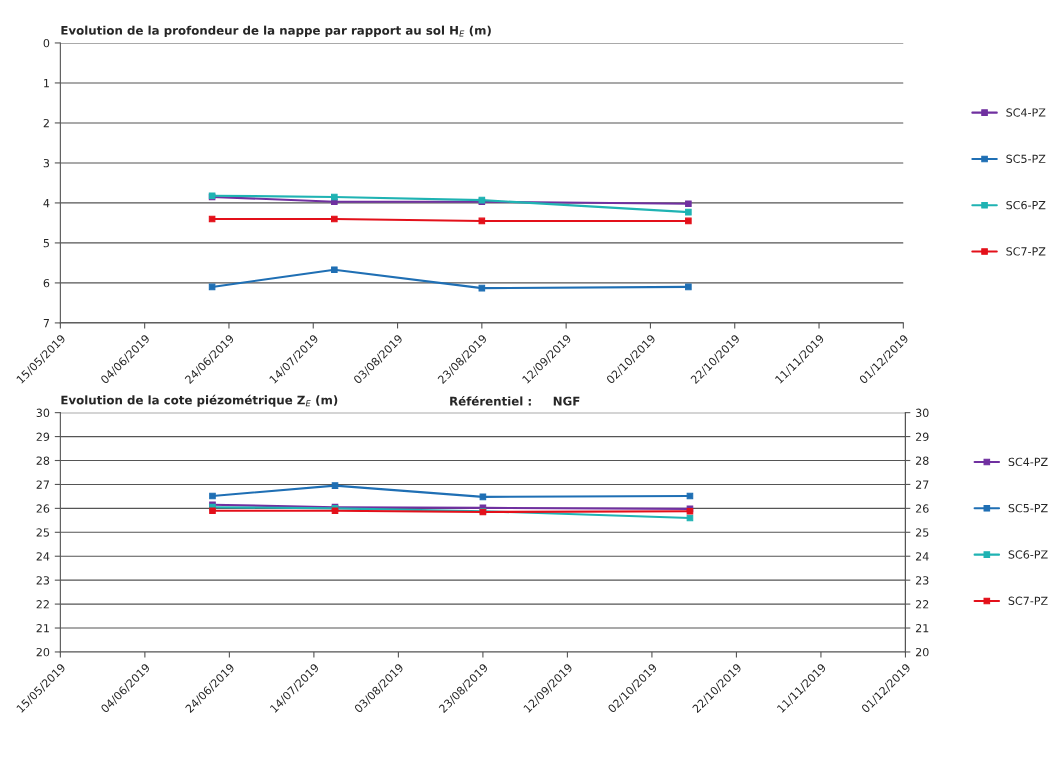 The width and height of the screenshot is (1059, 767). What do you see at coordinates (922, 604) in the screenshot?
I see `y2-tick-label: 22` at bounding box center [922, 604].